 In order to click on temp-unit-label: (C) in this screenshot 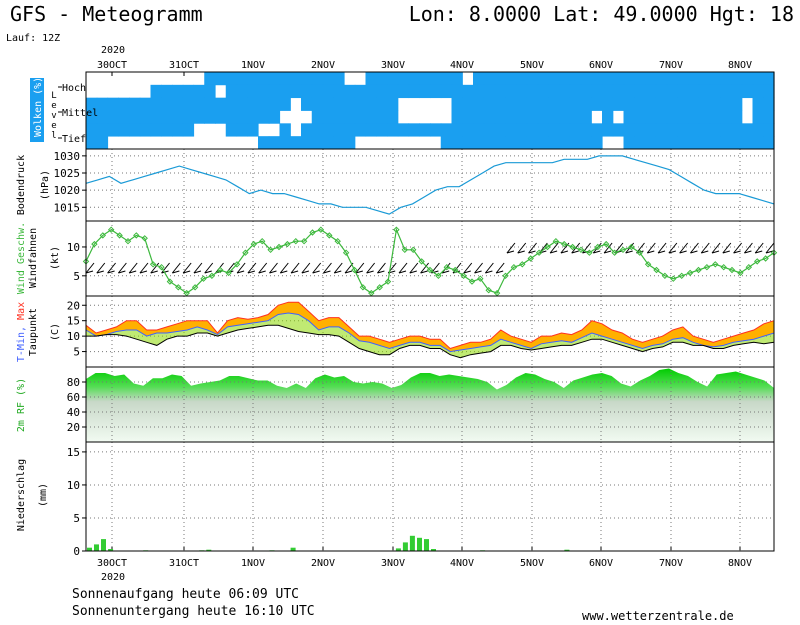, I will do `click(55, 332)`.